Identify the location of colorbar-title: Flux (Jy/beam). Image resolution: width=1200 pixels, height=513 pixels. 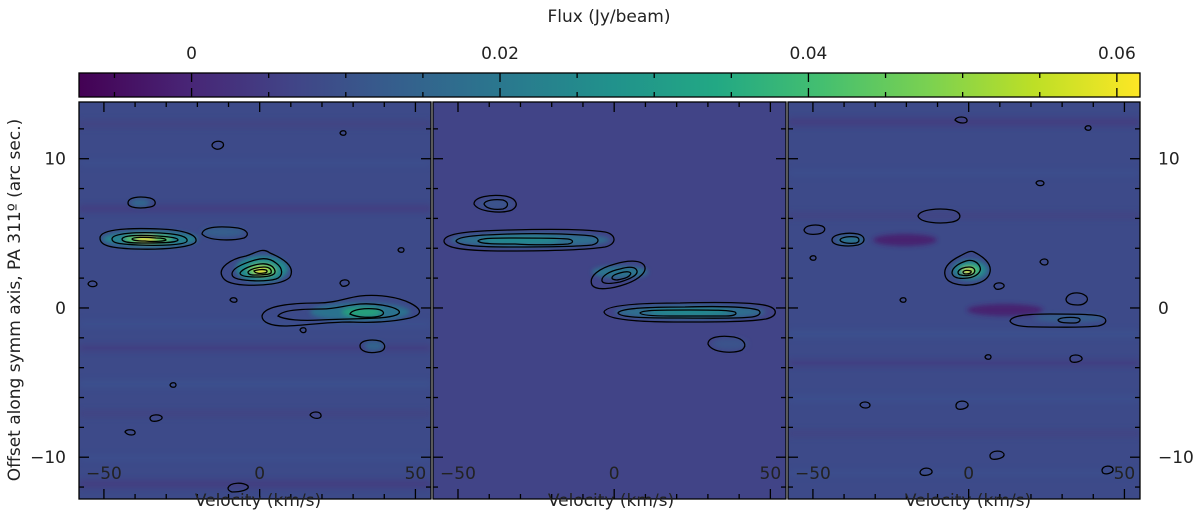
(608, 17).